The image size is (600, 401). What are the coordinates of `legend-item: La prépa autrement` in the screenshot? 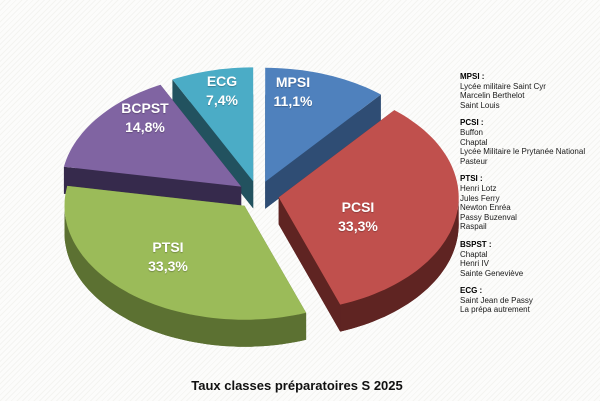 It's located at (495, 310).